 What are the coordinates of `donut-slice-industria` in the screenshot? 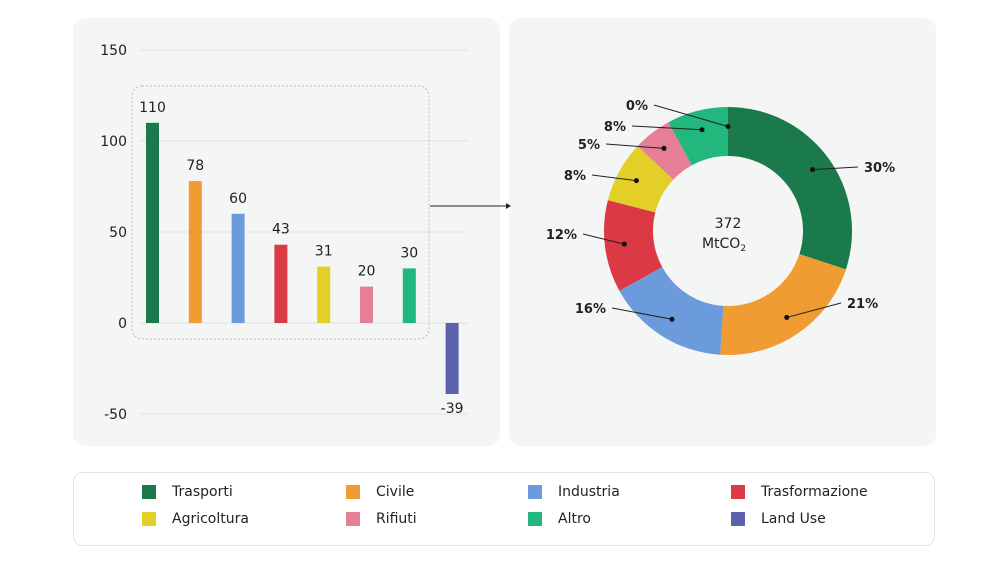 It's located at (671, 311).